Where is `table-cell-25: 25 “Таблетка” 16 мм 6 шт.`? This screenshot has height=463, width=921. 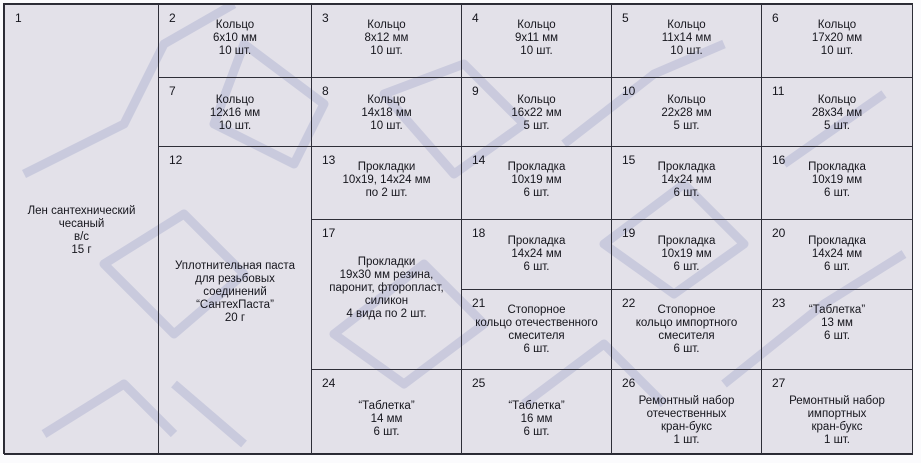
table-cell-25: 25 “Таблетка” 16 мм 6 шт. is located at coordinates (536, 412).